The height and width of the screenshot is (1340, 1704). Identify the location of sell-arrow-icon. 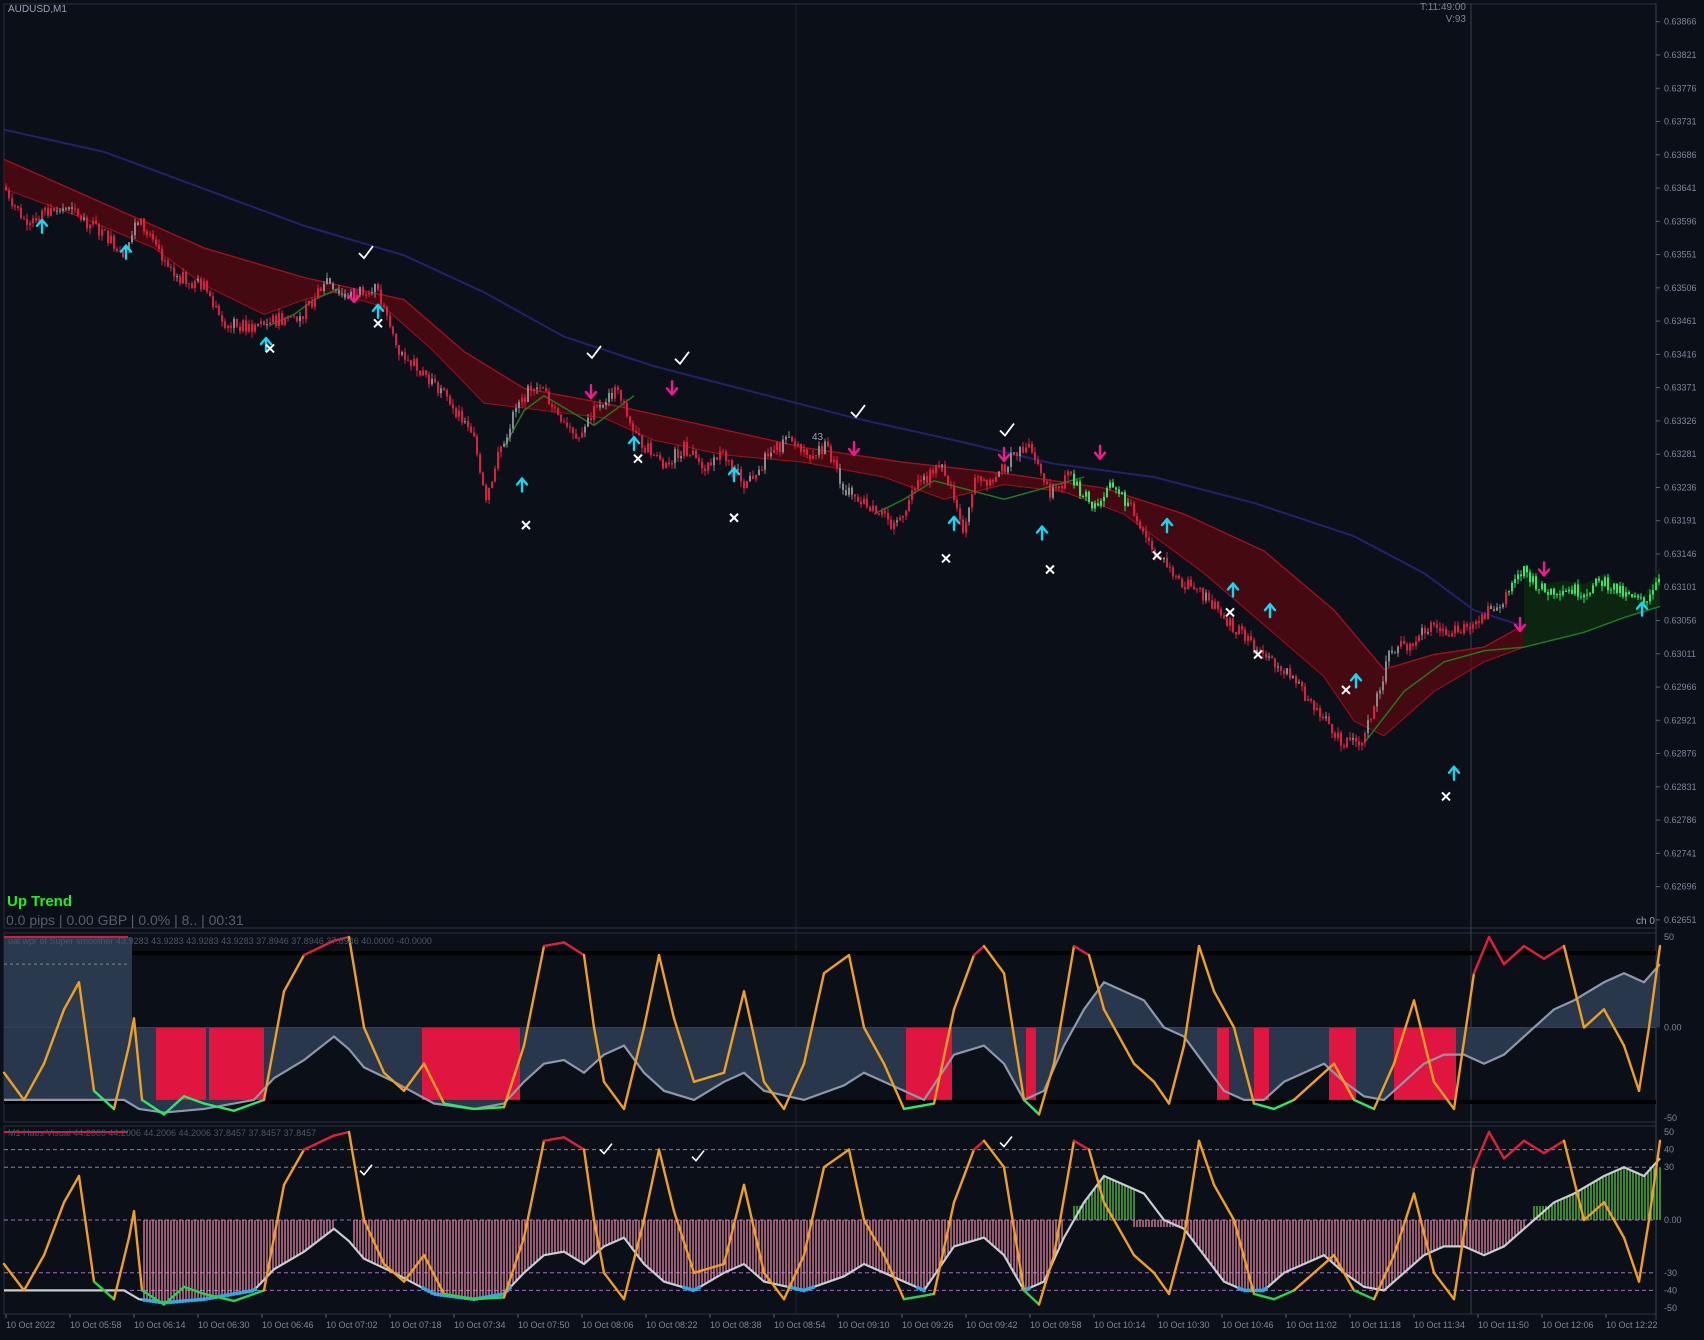
(1100, 452).